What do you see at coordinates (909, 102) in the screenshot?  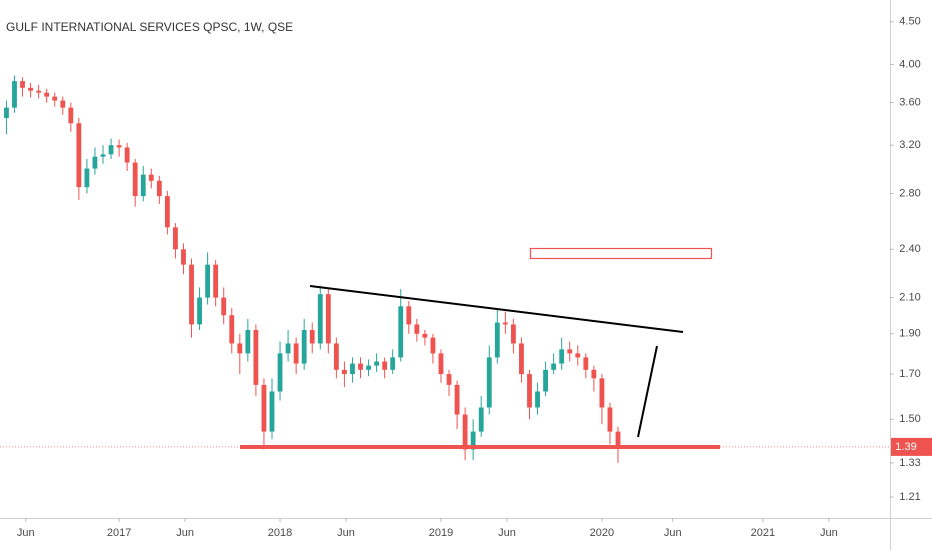 I see `y-tick-label: 3.60` at bounding box center [909, 102].